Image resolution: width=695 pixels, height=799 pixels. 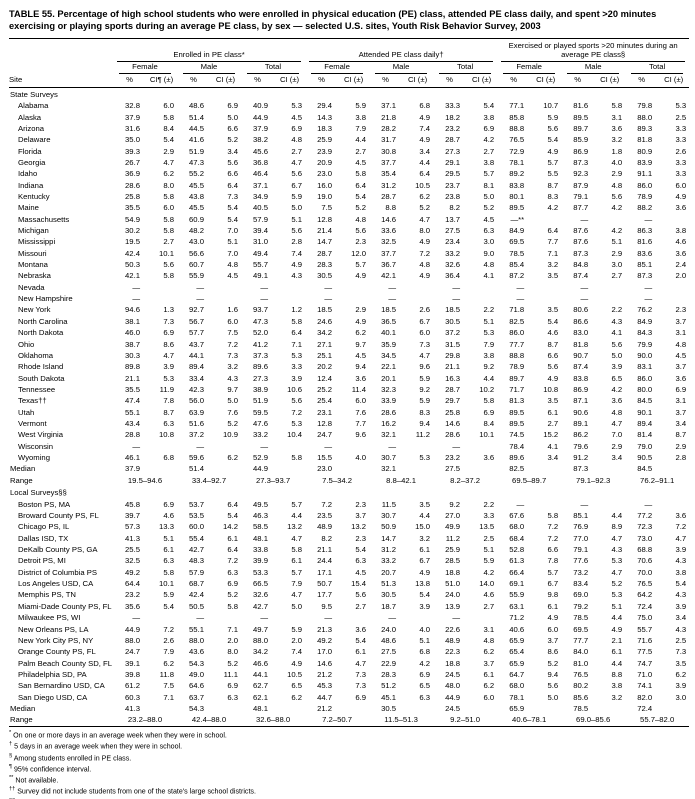 I want to click on ci-cell: 2.0, so click(x=681, y=276).